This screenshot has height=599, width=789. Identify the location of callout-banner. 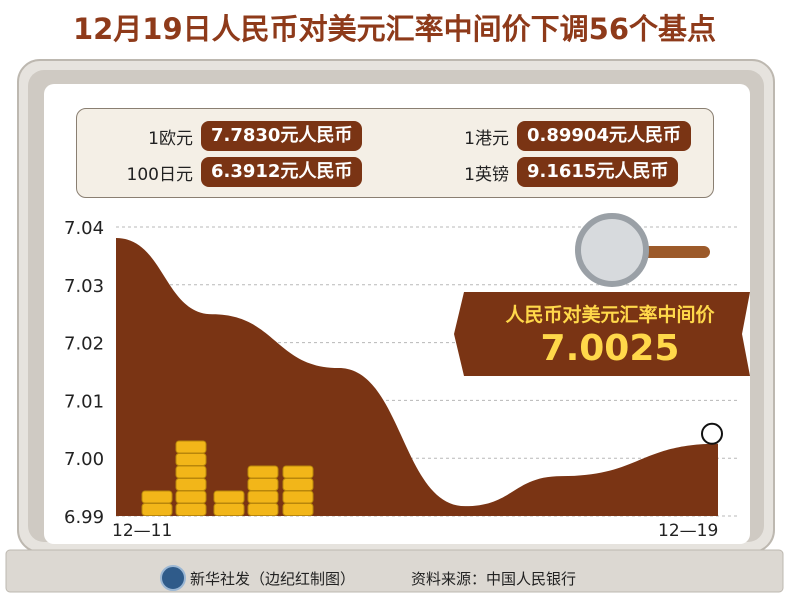
(602, 334).